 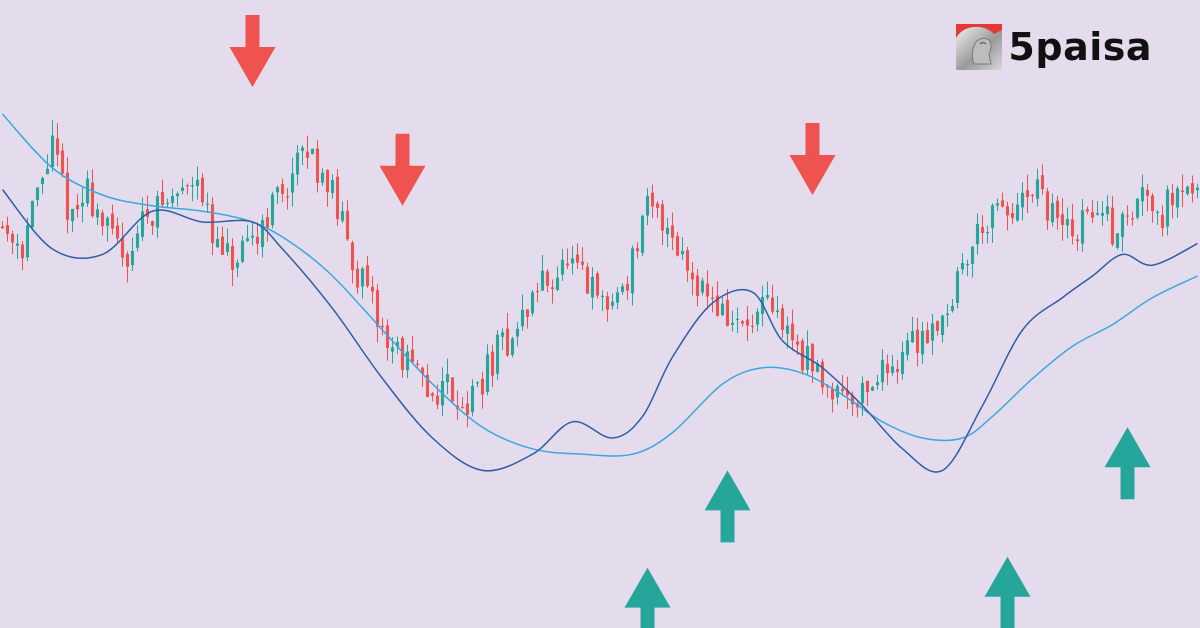 What do you see at coordinates (647, 597) in the screenshot?
I see `buy-arrow-up-icon` at bounding box center [647, 597].